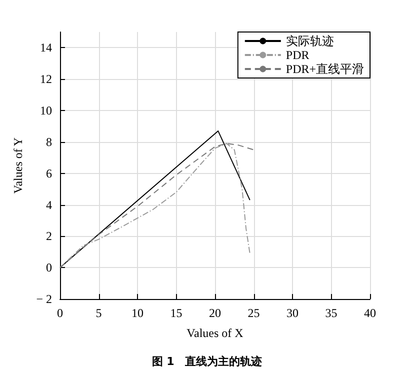 Image resolution: width=414 pixels, height=376 pixels. What do you see at coordinates (176, 313) in the screenshot?
I see `x-tick-label: 15` at bounding box center [176, 313].